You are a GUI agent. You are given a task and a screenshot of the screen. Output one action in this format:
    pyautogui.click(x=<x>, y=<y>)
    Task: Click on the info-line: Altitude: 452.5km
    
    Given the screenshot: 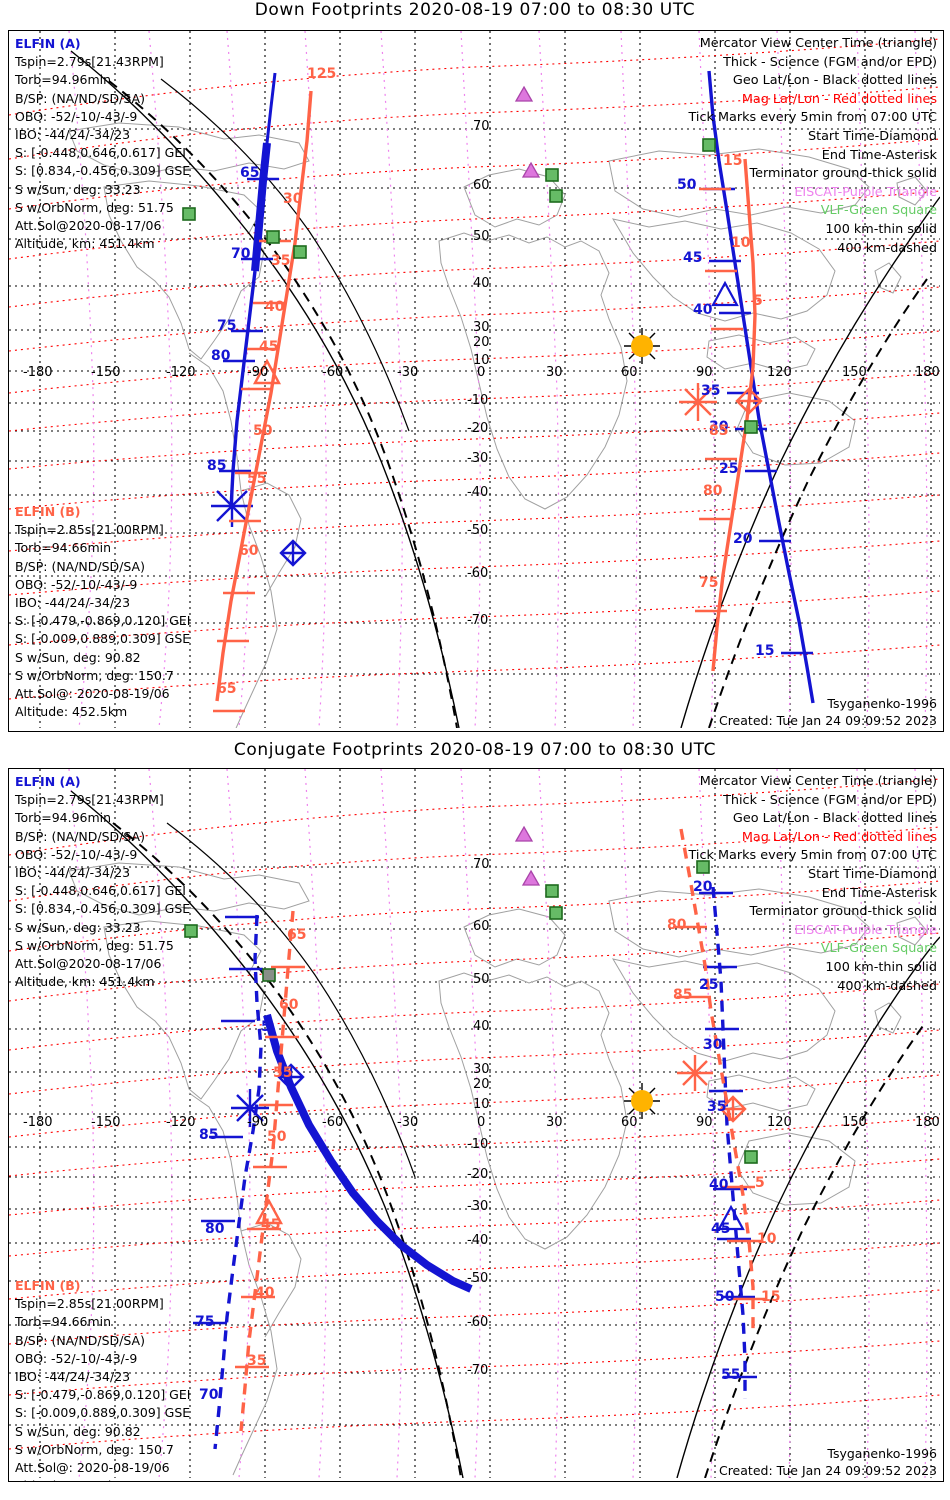 What is the action you would take?
    pyautogui.click(x=102, y=1479)
    